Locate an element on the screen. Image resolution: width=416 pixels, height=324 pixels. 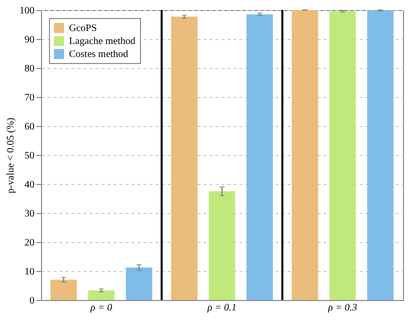
y-tick-label: 90 is located at coordinates (29, 40).